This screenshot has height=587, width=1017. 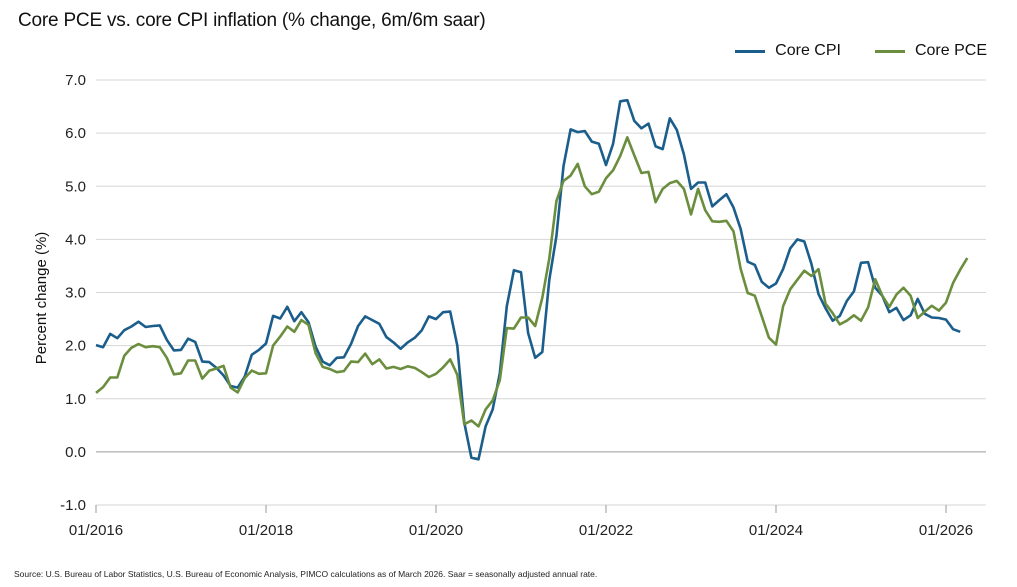 I want to click on x-tick-label: 01/2020, so click(x=436, y=530).